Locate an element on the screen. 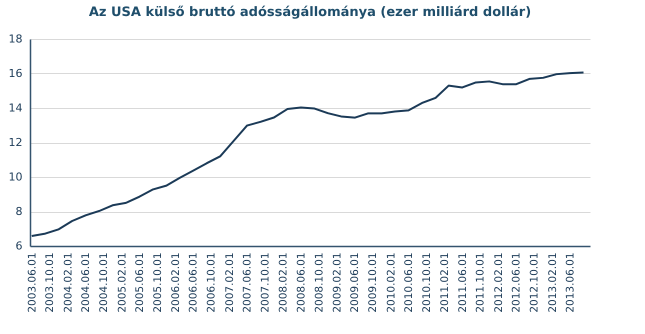 This screenshot has height=334, width=645. x-tick-label: 2007.06.01 is located at coordinates (248, 282).